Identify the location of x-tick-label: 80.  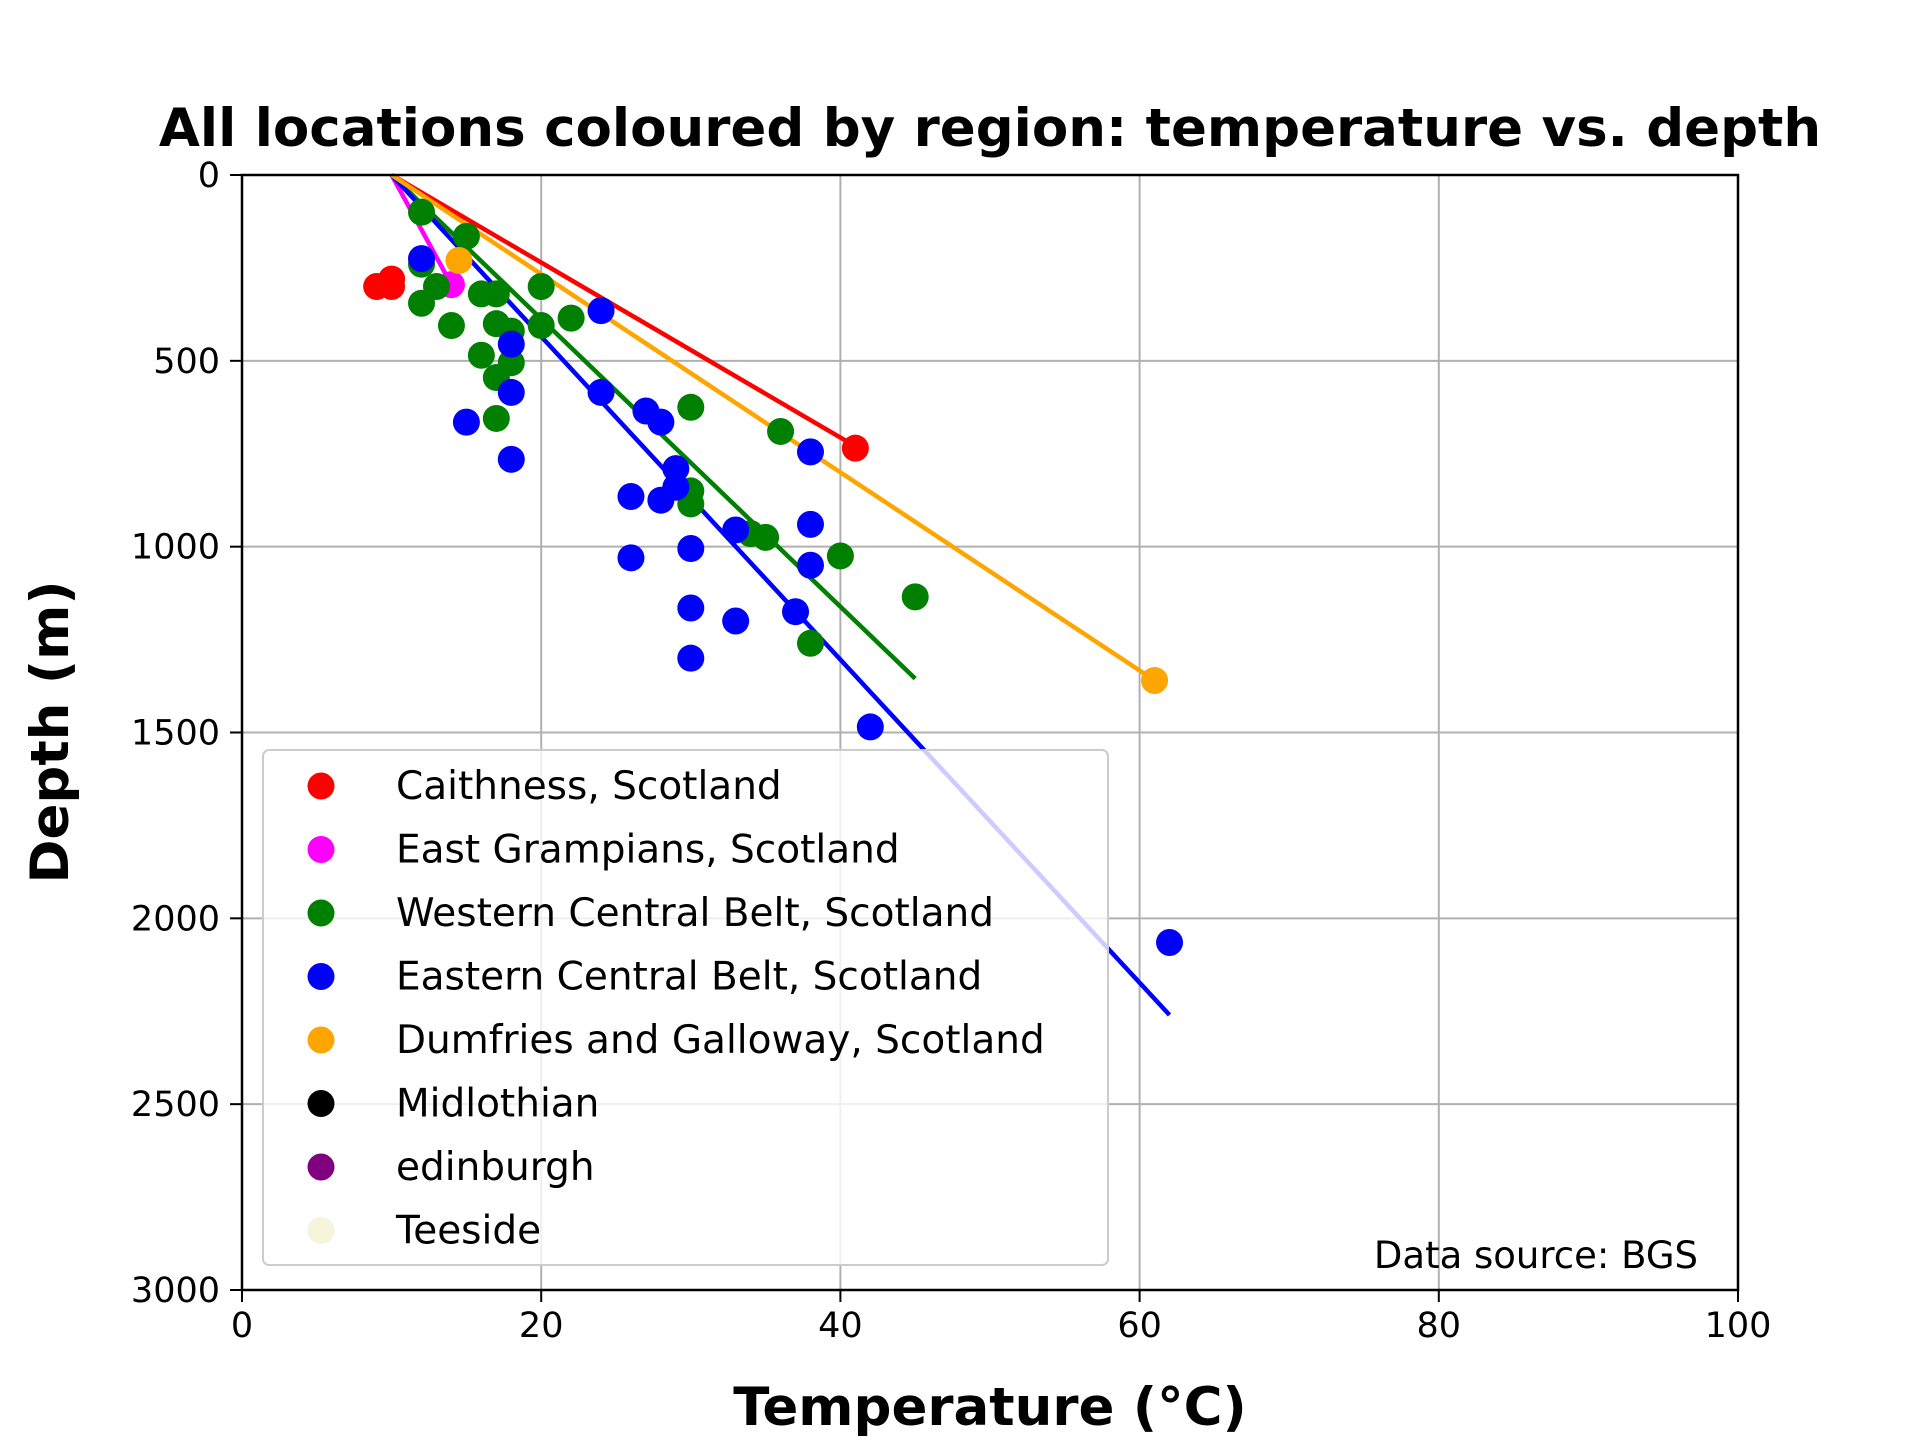
(1439, 1326).